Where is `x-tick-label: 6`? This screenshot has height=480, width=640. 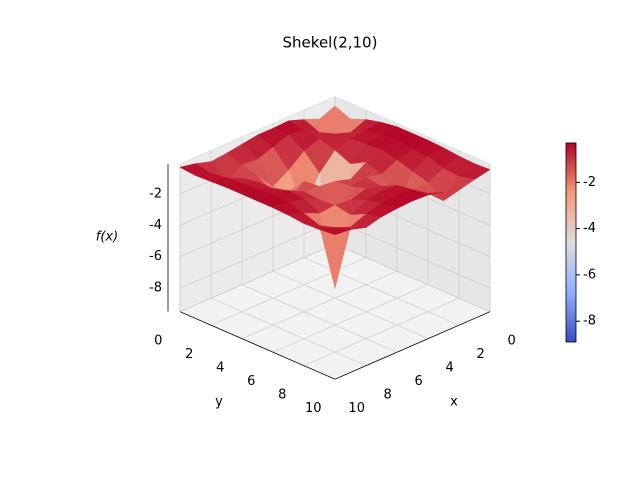
x-tick-label: 6 is located at coordinates (419, 381).